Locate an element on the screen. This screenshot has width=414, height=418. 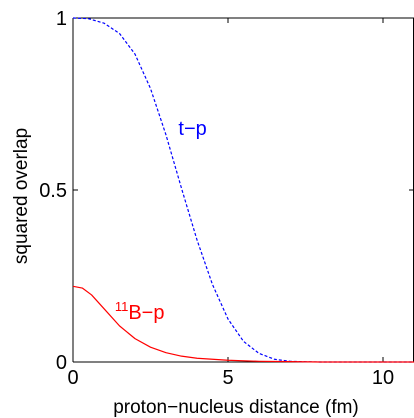
y-tick-label: 1 is located at coordinates (61, 19).